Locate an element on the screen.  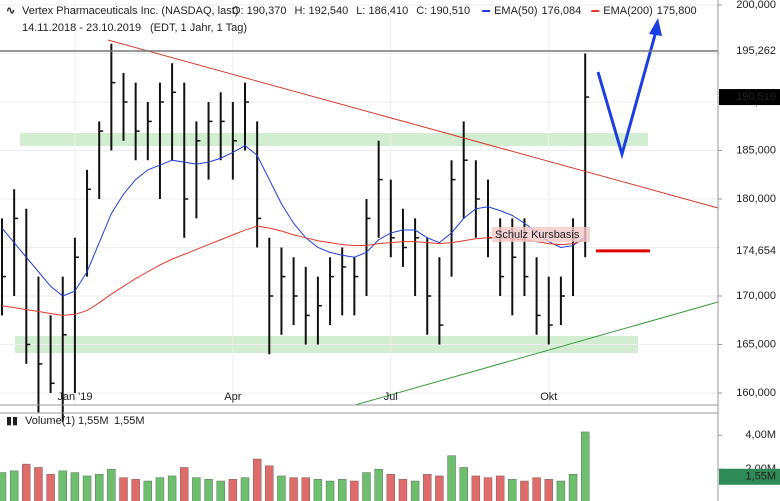
y-tick-label: 180,000 is located at coordinates (756, 199).